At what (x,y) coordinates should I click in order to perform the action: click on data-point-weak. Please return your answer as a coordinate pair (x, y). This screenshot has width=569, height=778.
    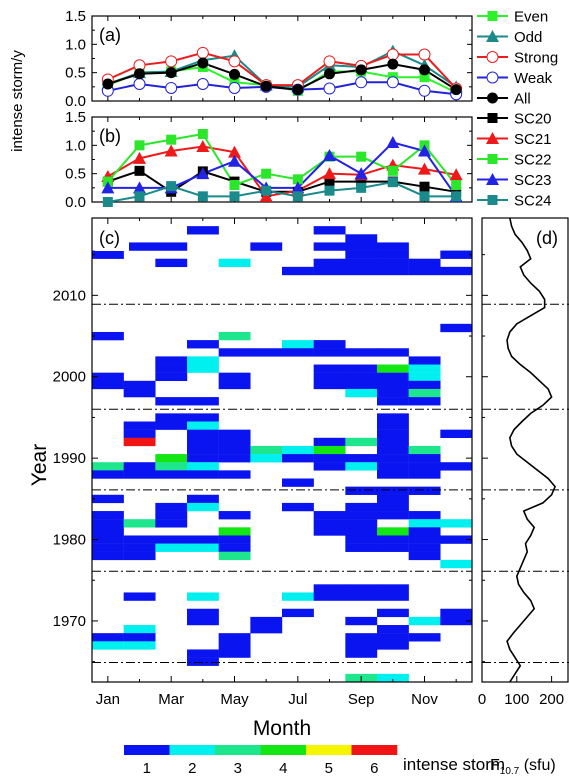
    Looking at the image, I should click on (392, 82).